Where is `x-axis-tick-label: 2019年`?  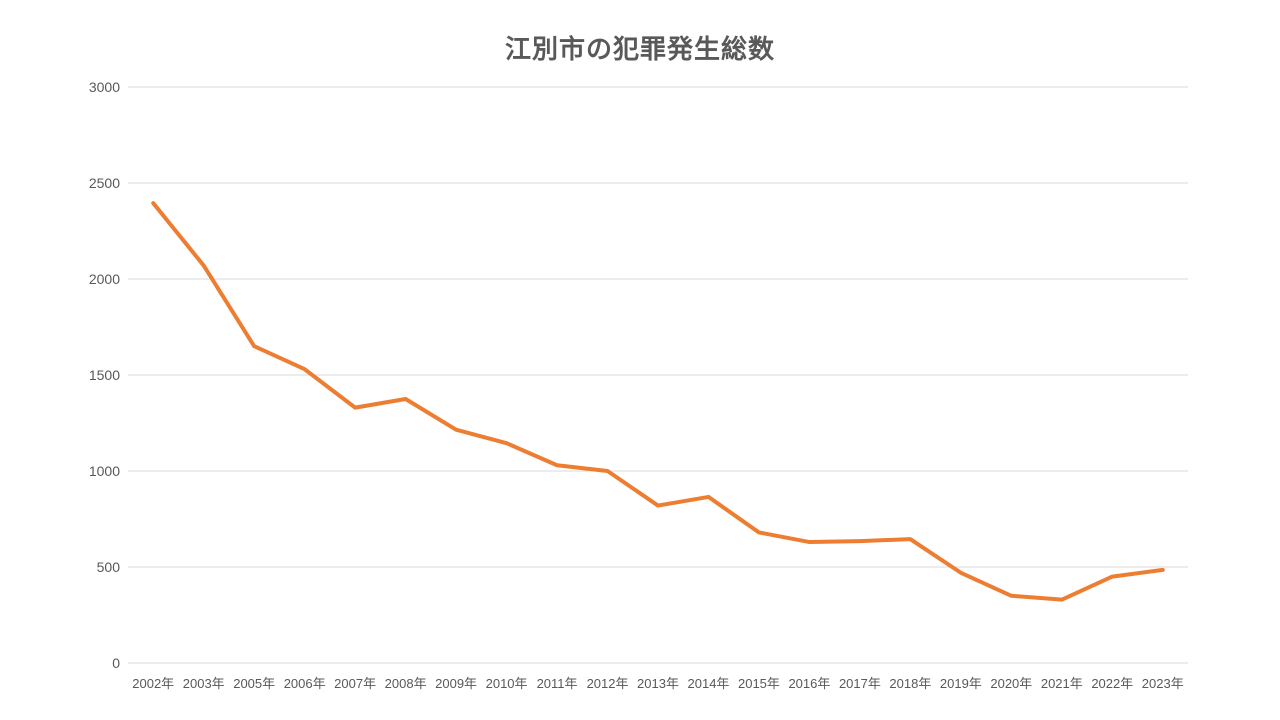 x-axis-tick-label: 2019年 is located at coordinates (961, 683).